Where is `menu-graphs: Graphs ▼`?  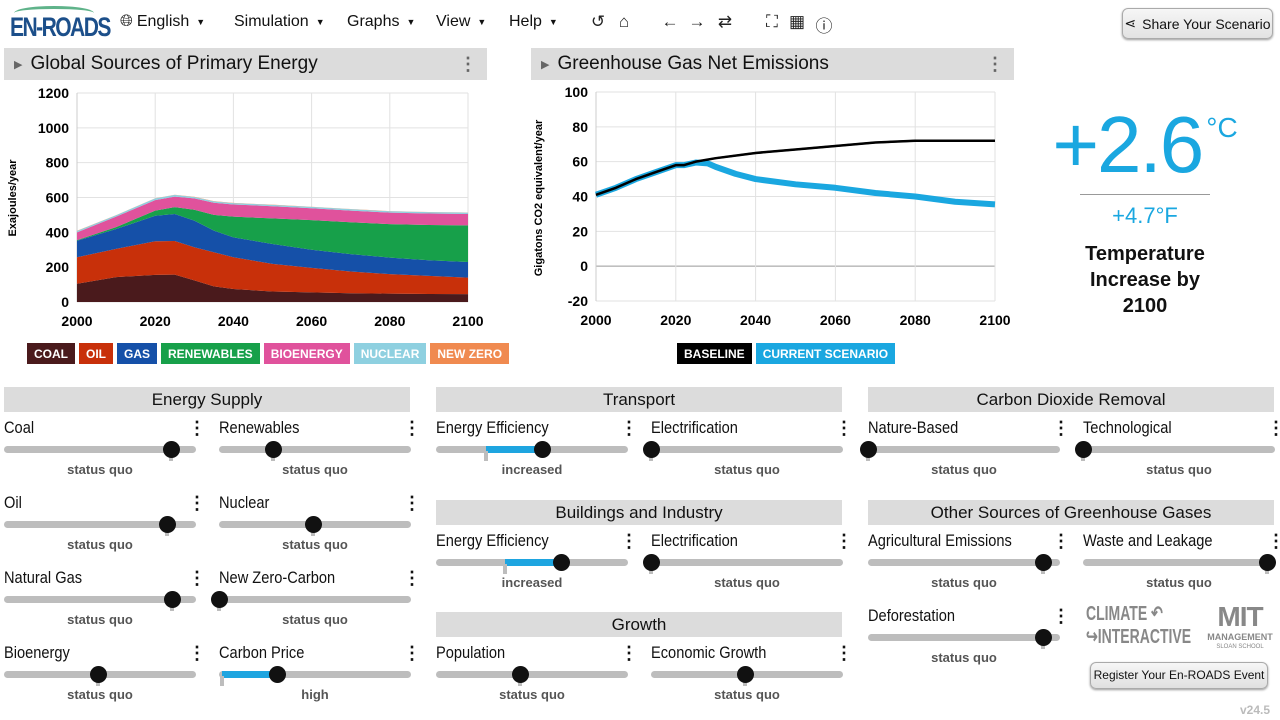
menu-graphs: Graphs ▼ is located at coordinates (381, 22).